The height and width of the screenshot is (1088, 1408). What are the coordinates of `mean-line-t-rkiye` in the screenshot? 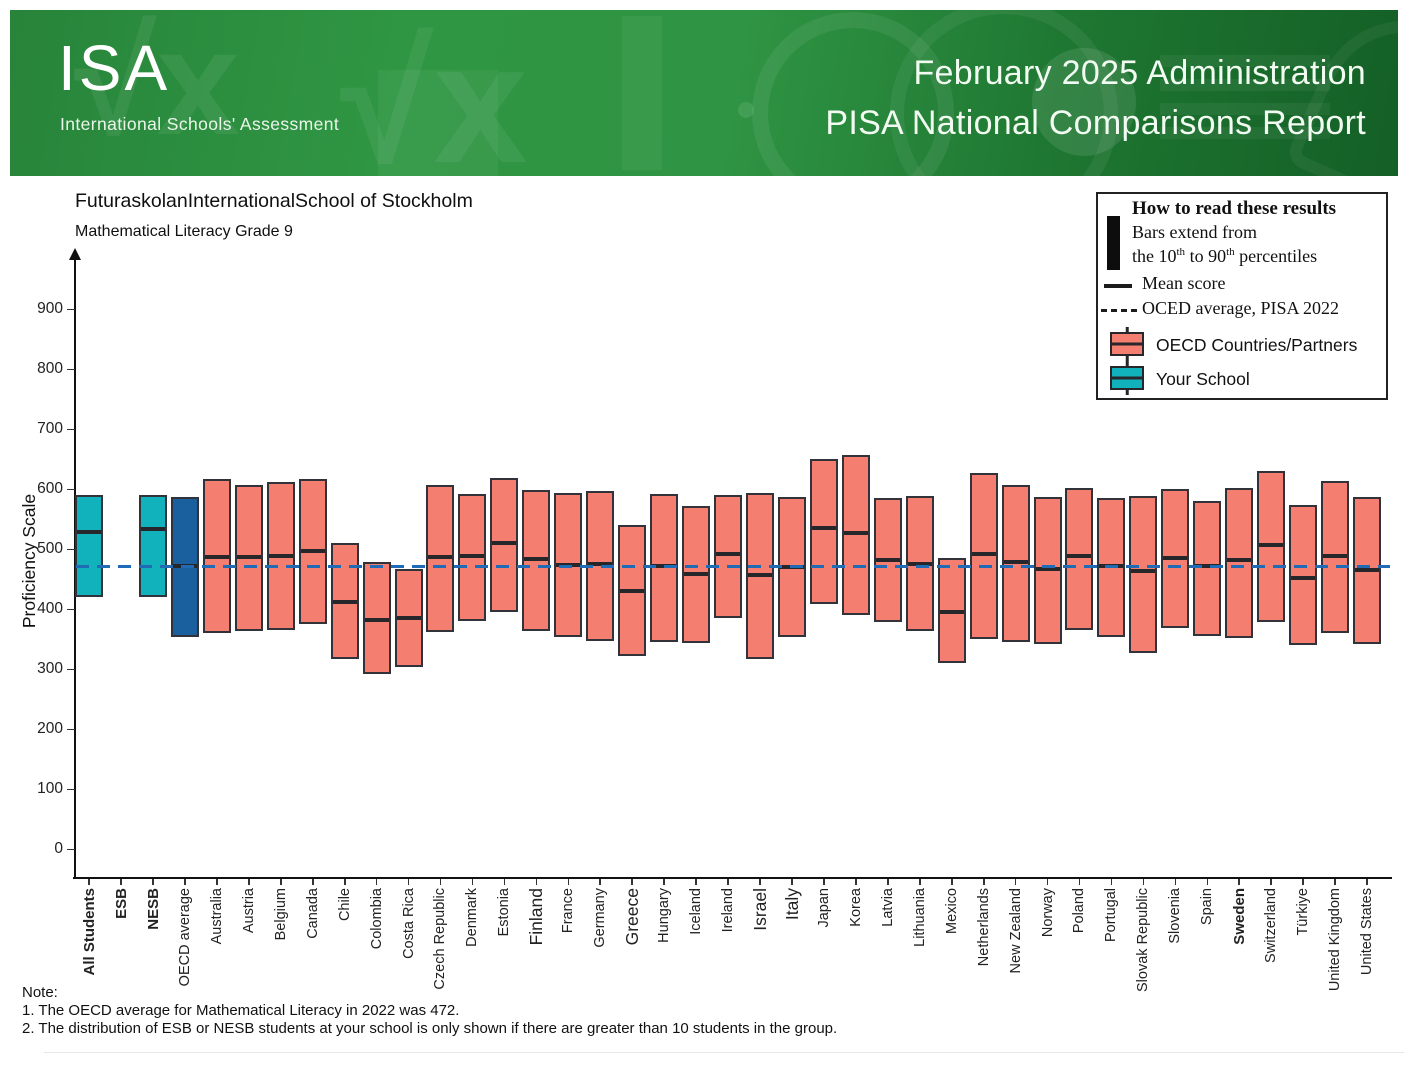 It's located at (1303, 577).